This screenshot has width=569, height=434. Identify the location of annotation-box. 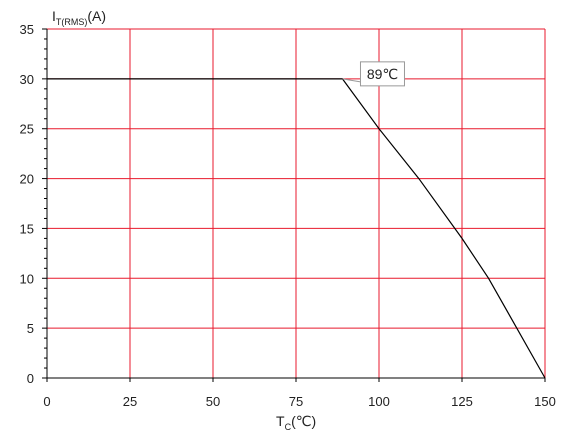
(382, 74).